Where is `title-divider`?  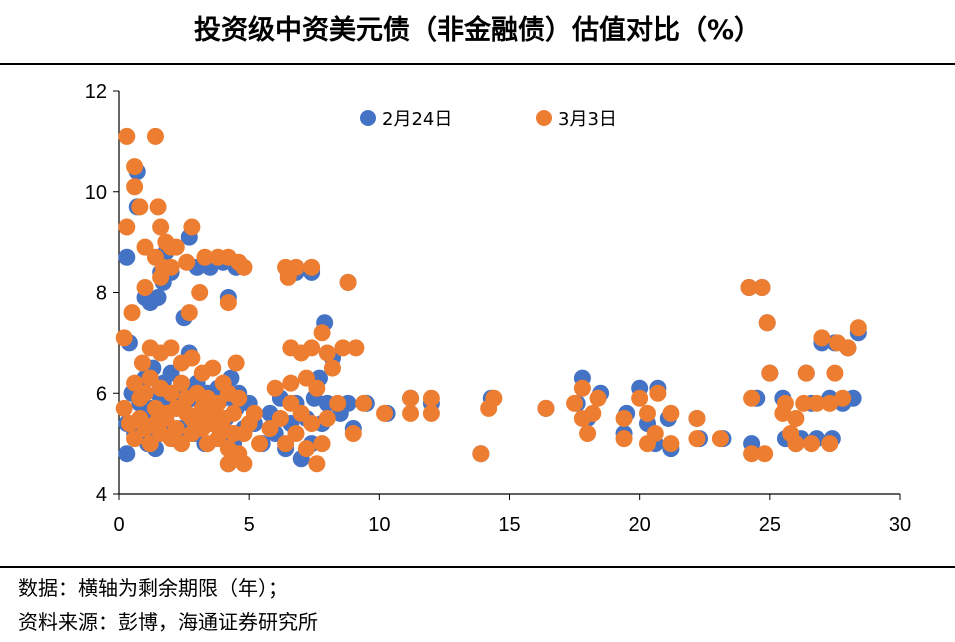
title-divider is located at coordinates (477, 64).